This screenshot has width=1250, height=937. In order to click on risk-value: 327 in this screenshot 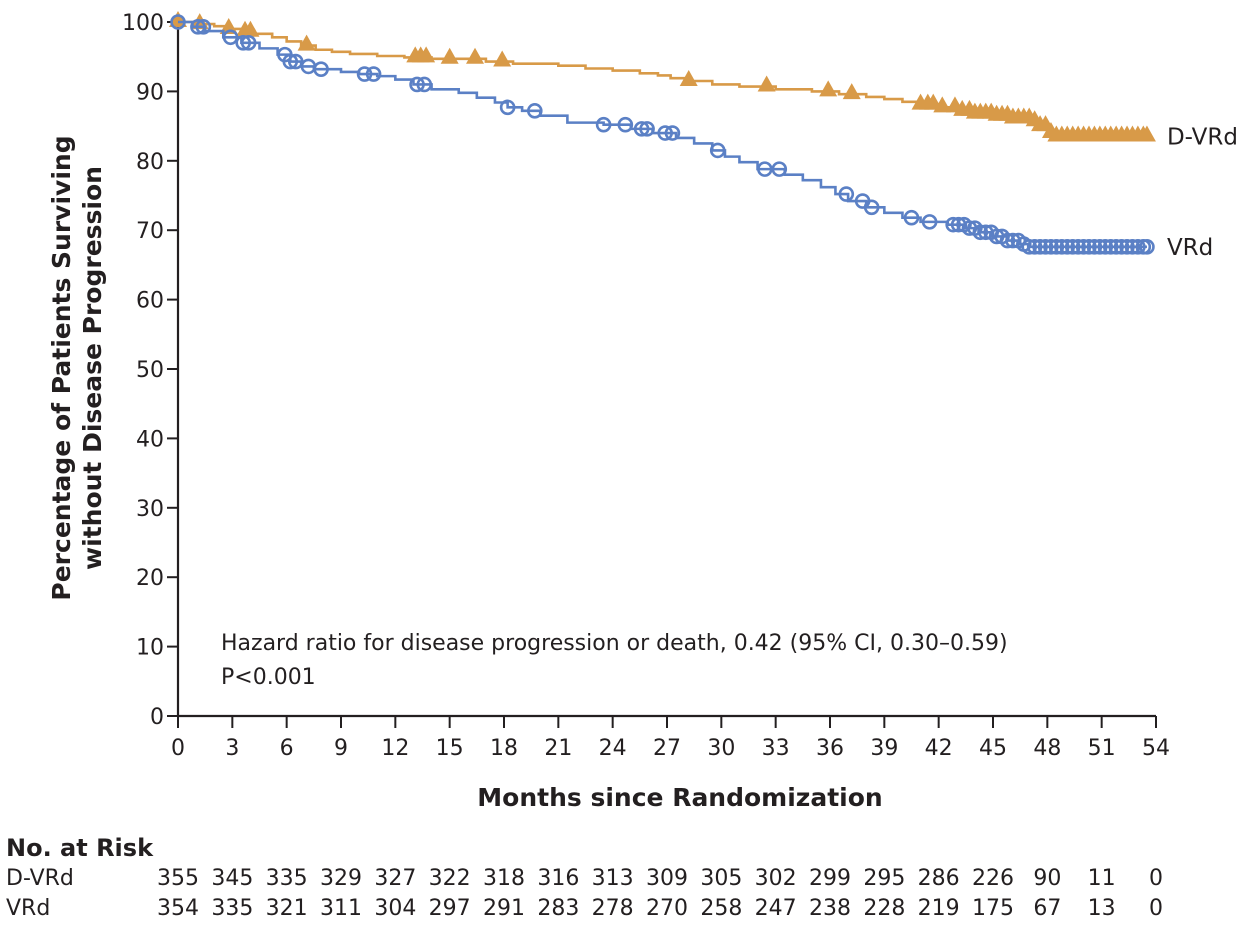, I will do `click(395, 878)`.